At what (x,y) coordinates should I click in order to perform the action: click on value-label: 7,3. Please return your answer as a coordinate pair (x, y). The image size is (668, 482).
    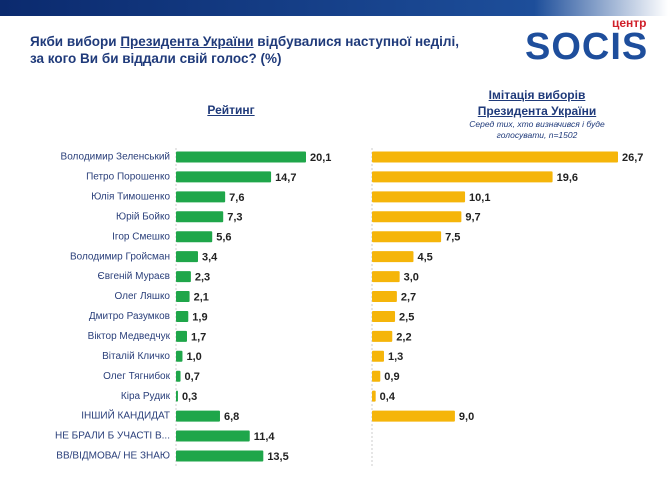
    Looking at the image, I should click on (234, 218).